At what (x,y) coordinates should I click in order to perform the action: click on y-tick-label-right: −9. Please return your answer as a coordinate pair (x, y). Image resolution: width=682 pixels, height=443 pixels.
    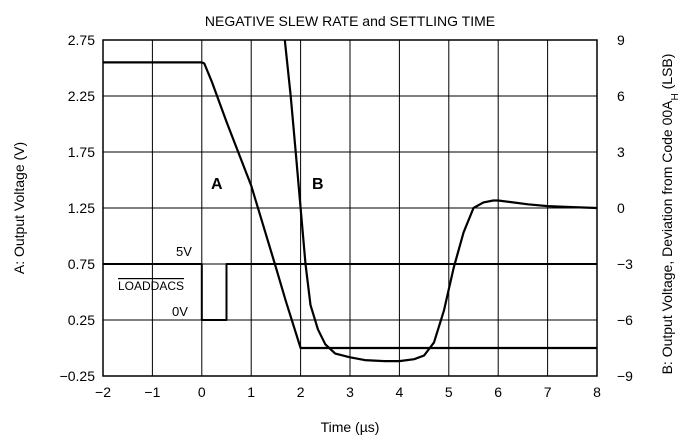
    Looking at the image, I should click on (625, 376).